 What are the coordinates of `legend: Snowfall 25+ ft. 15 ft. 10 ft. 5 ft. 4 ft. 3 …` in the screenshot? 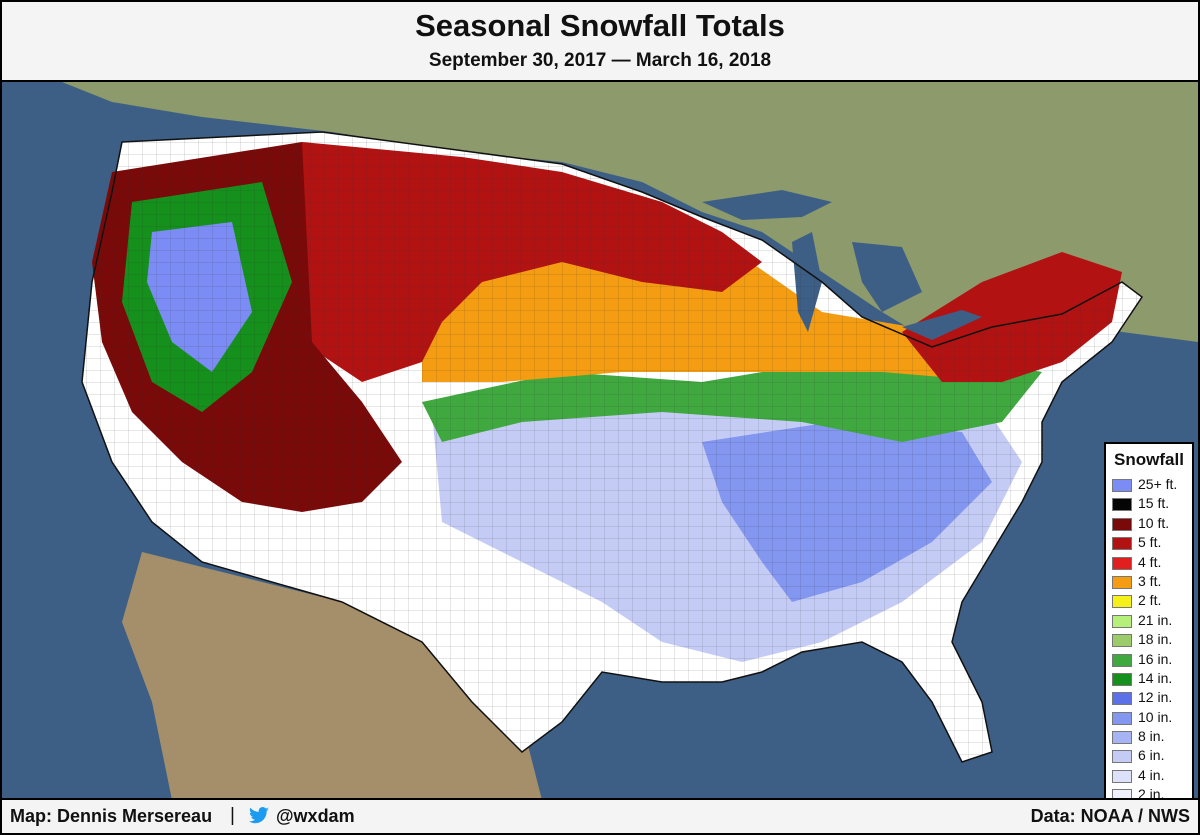 It's located at (1149, 632).